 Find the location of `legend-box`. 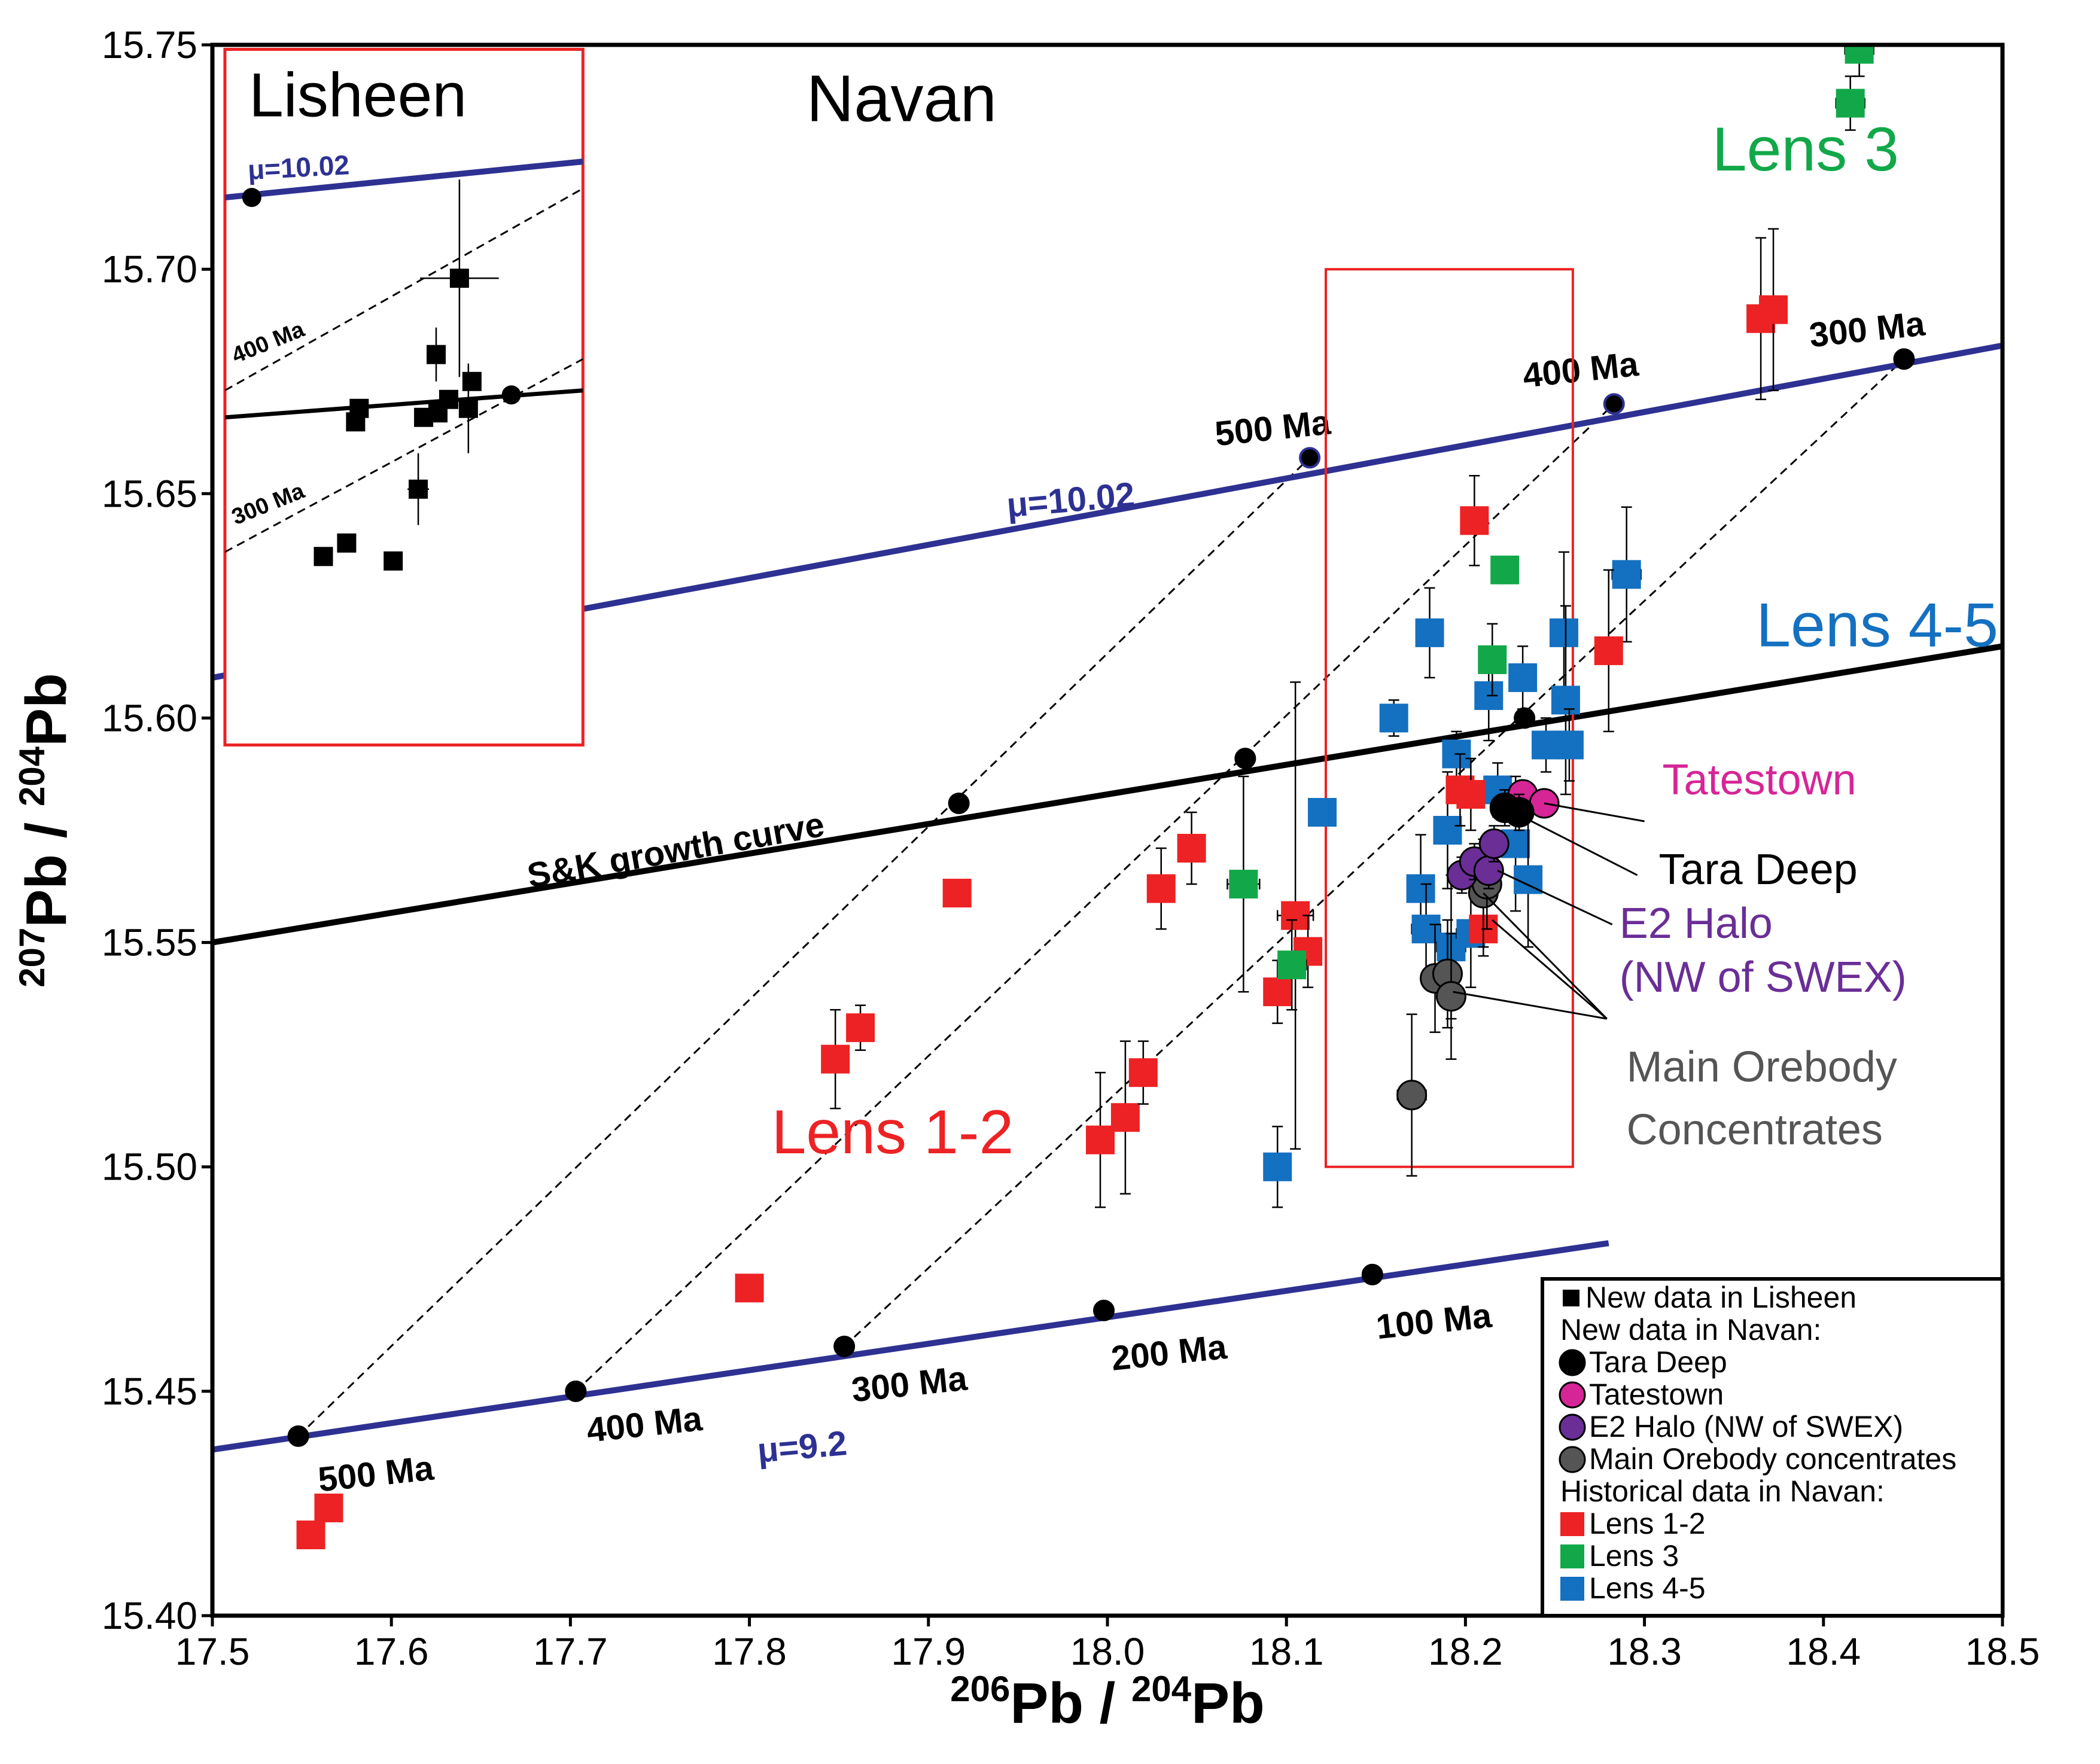

legend-box is located at coordinates (1772, 1447).